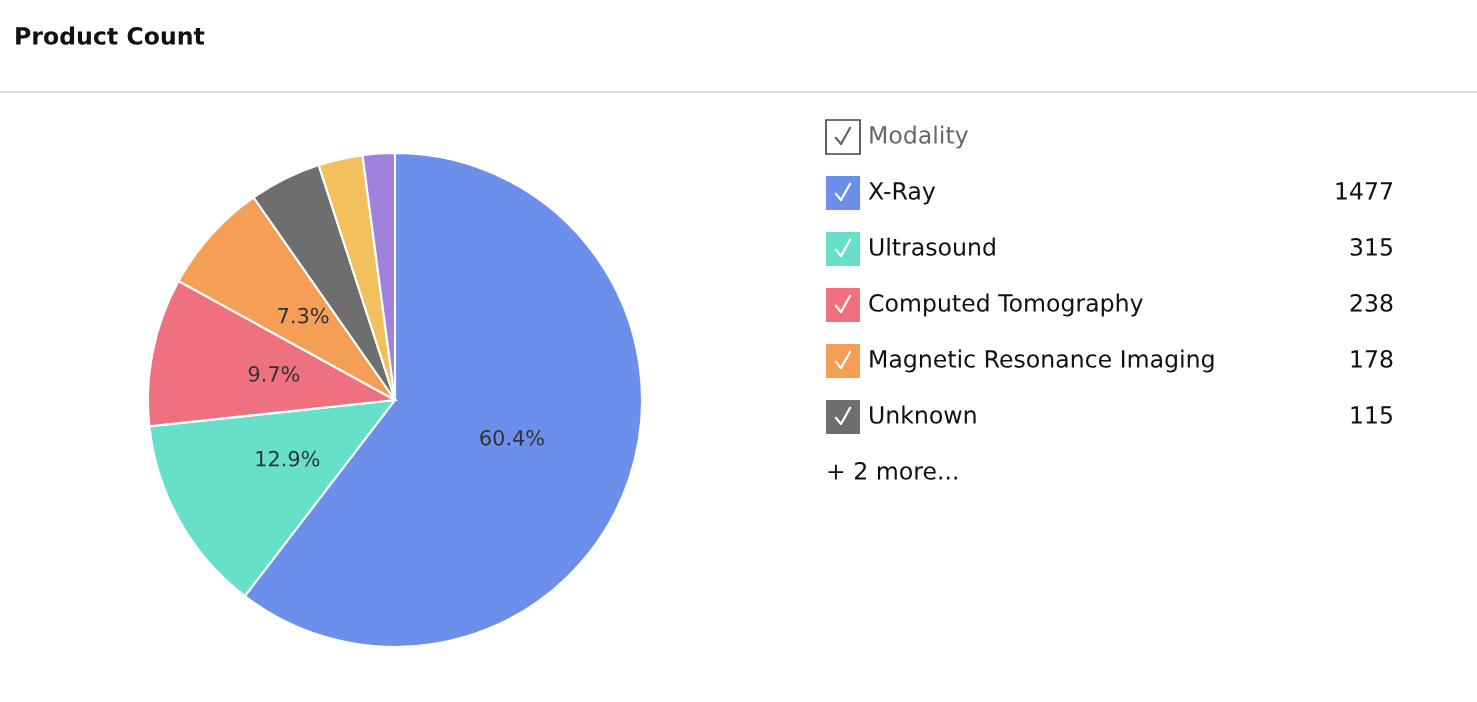 The width and height of the screenshot is (1477, 702). I want to click on legend-label: X-Ray, so click(902, 193).